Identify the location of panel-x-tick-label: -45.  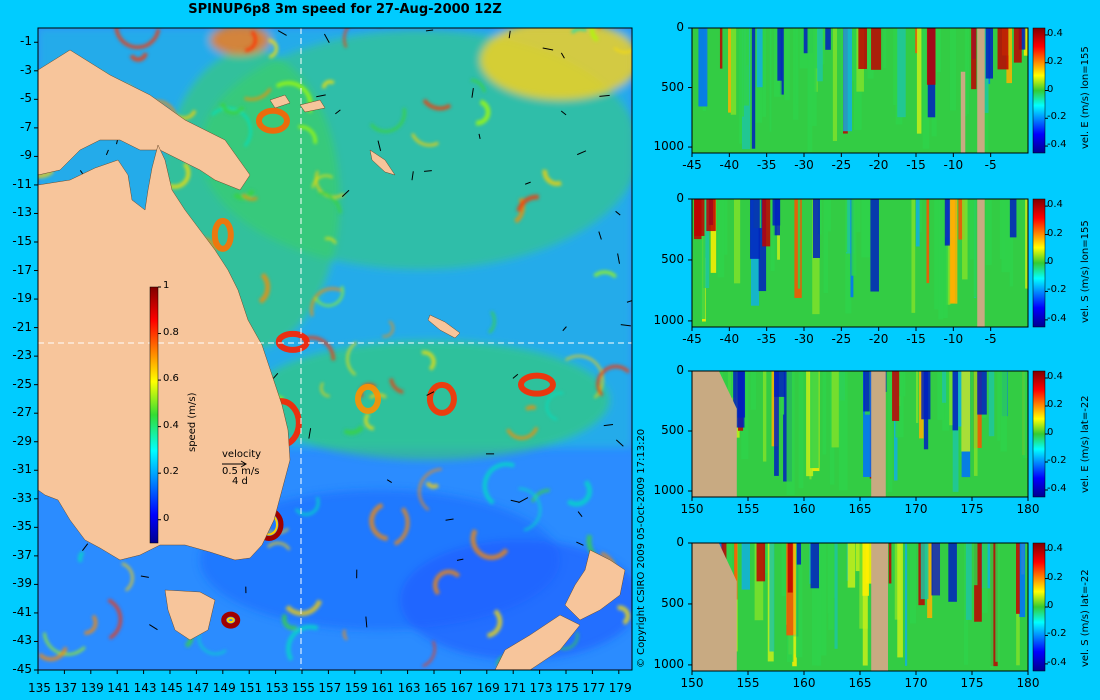
(692, 165).